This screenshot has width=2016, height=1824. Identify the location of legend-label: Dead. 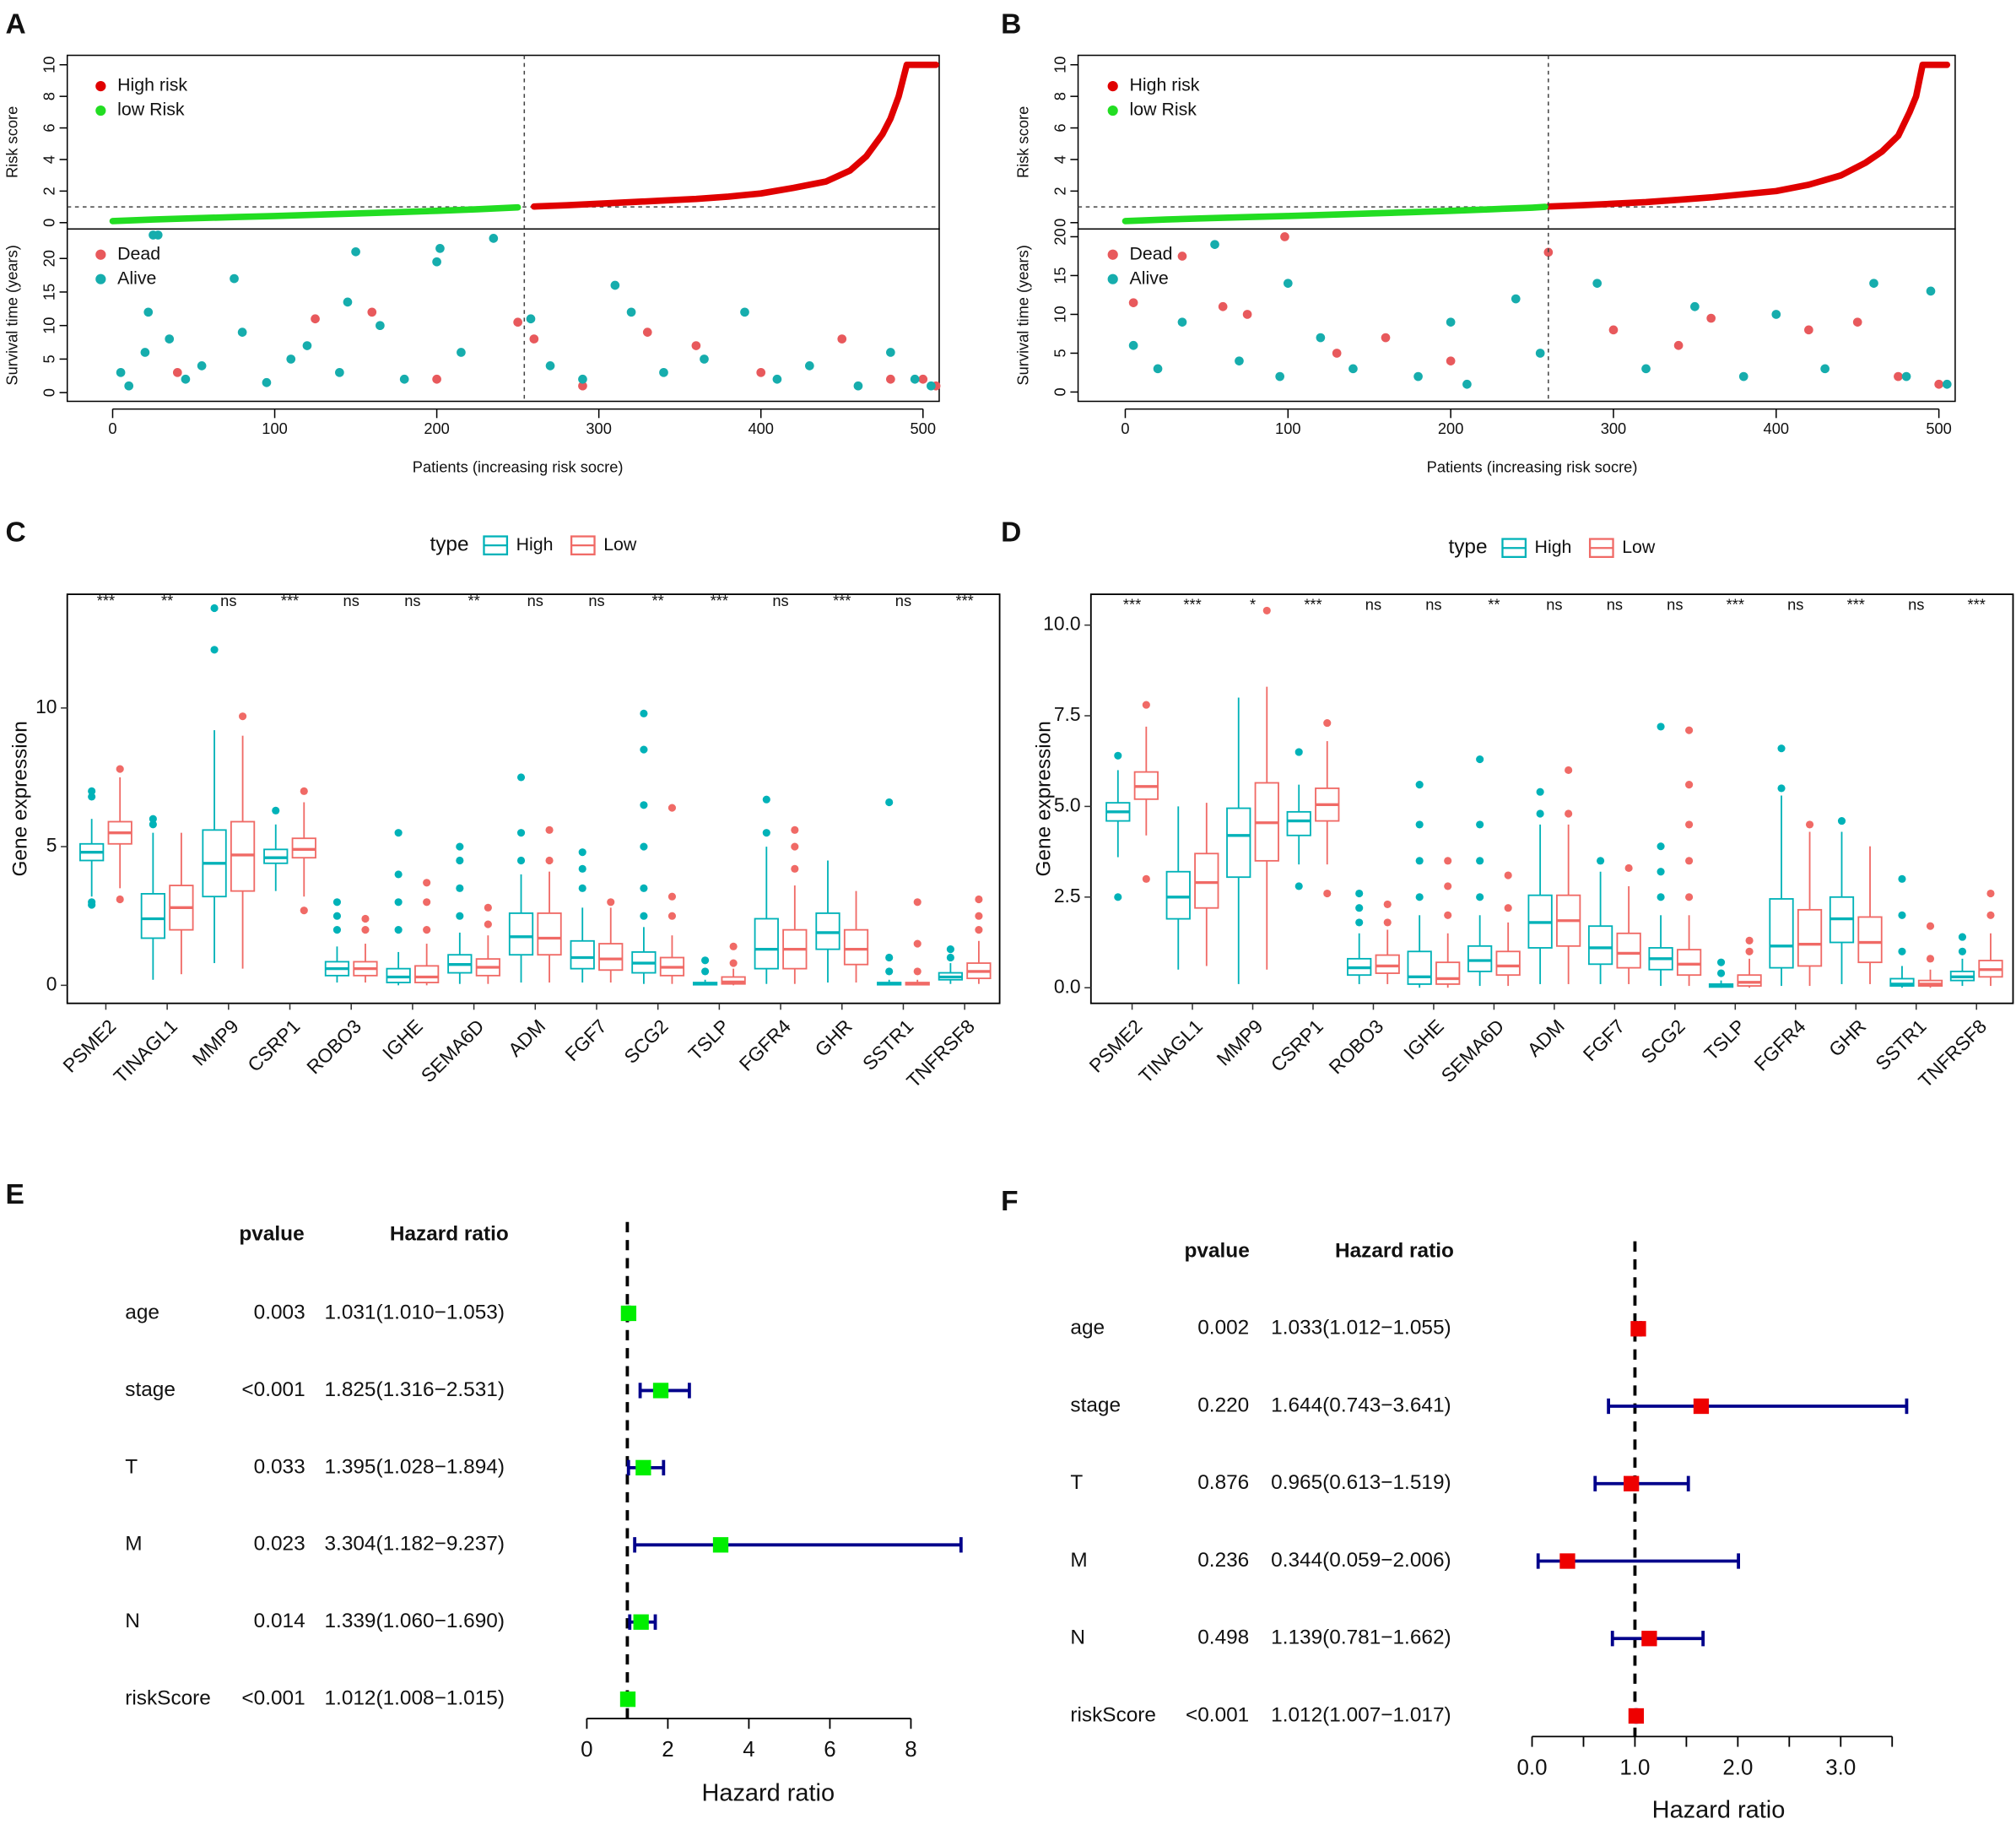
(138, 253).